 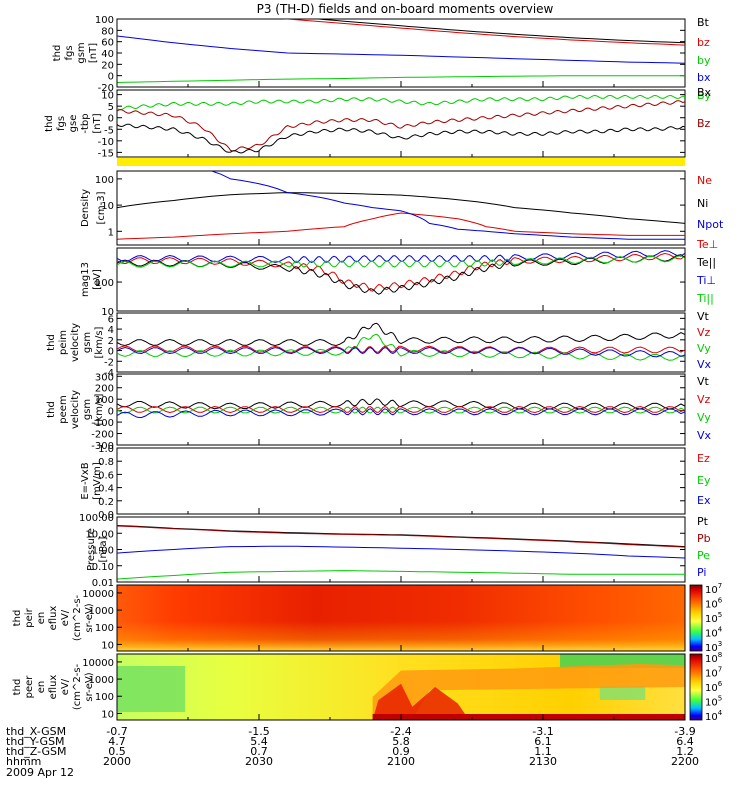 I want to click on legend-label-Vz: Vz, so click(x=704, y=332).